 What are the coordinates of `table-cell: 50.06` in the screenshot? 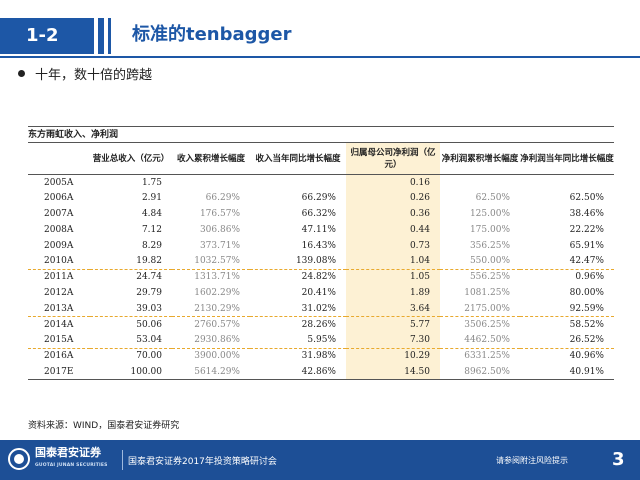 It's located at (131, 324).